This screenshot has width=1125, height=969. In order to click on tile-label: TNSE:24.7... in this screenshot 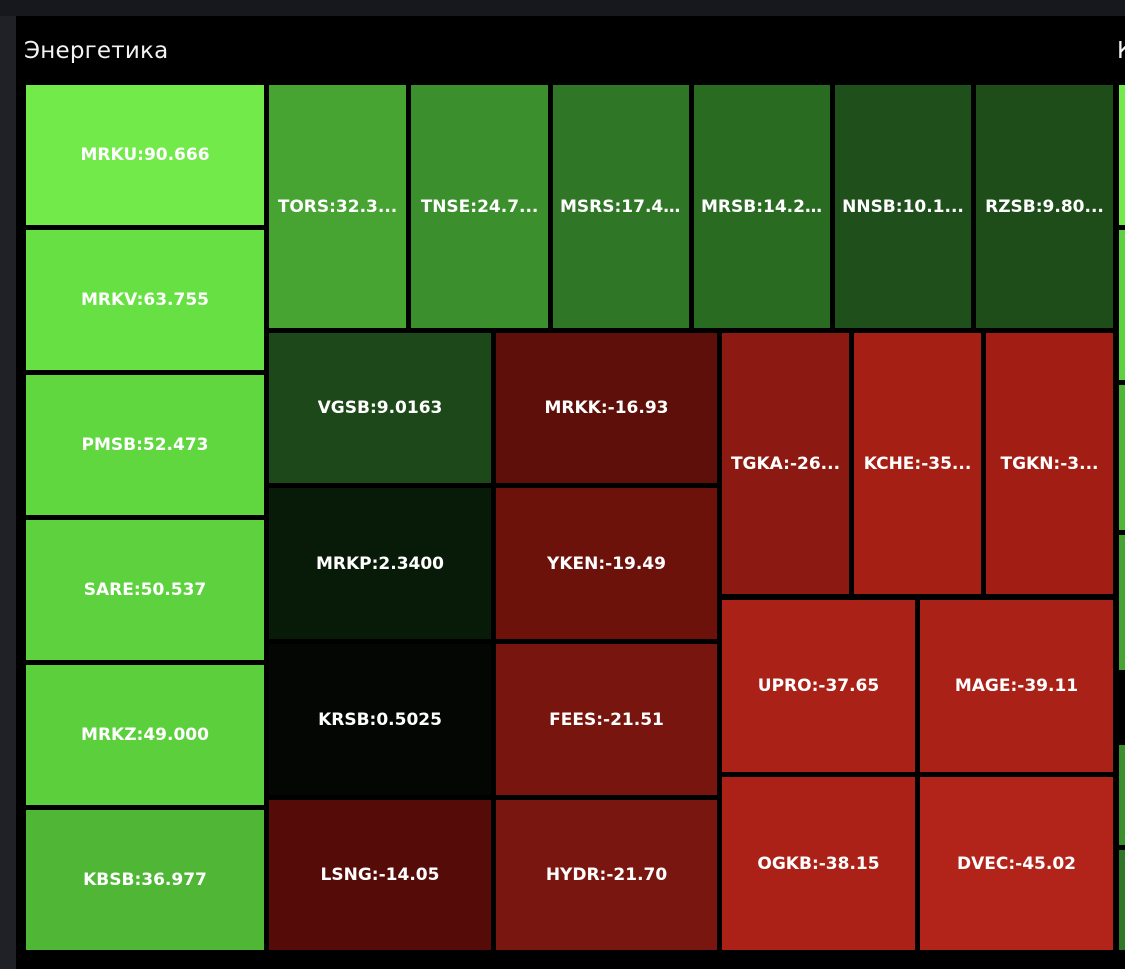, I will do `click(479, 206)`.